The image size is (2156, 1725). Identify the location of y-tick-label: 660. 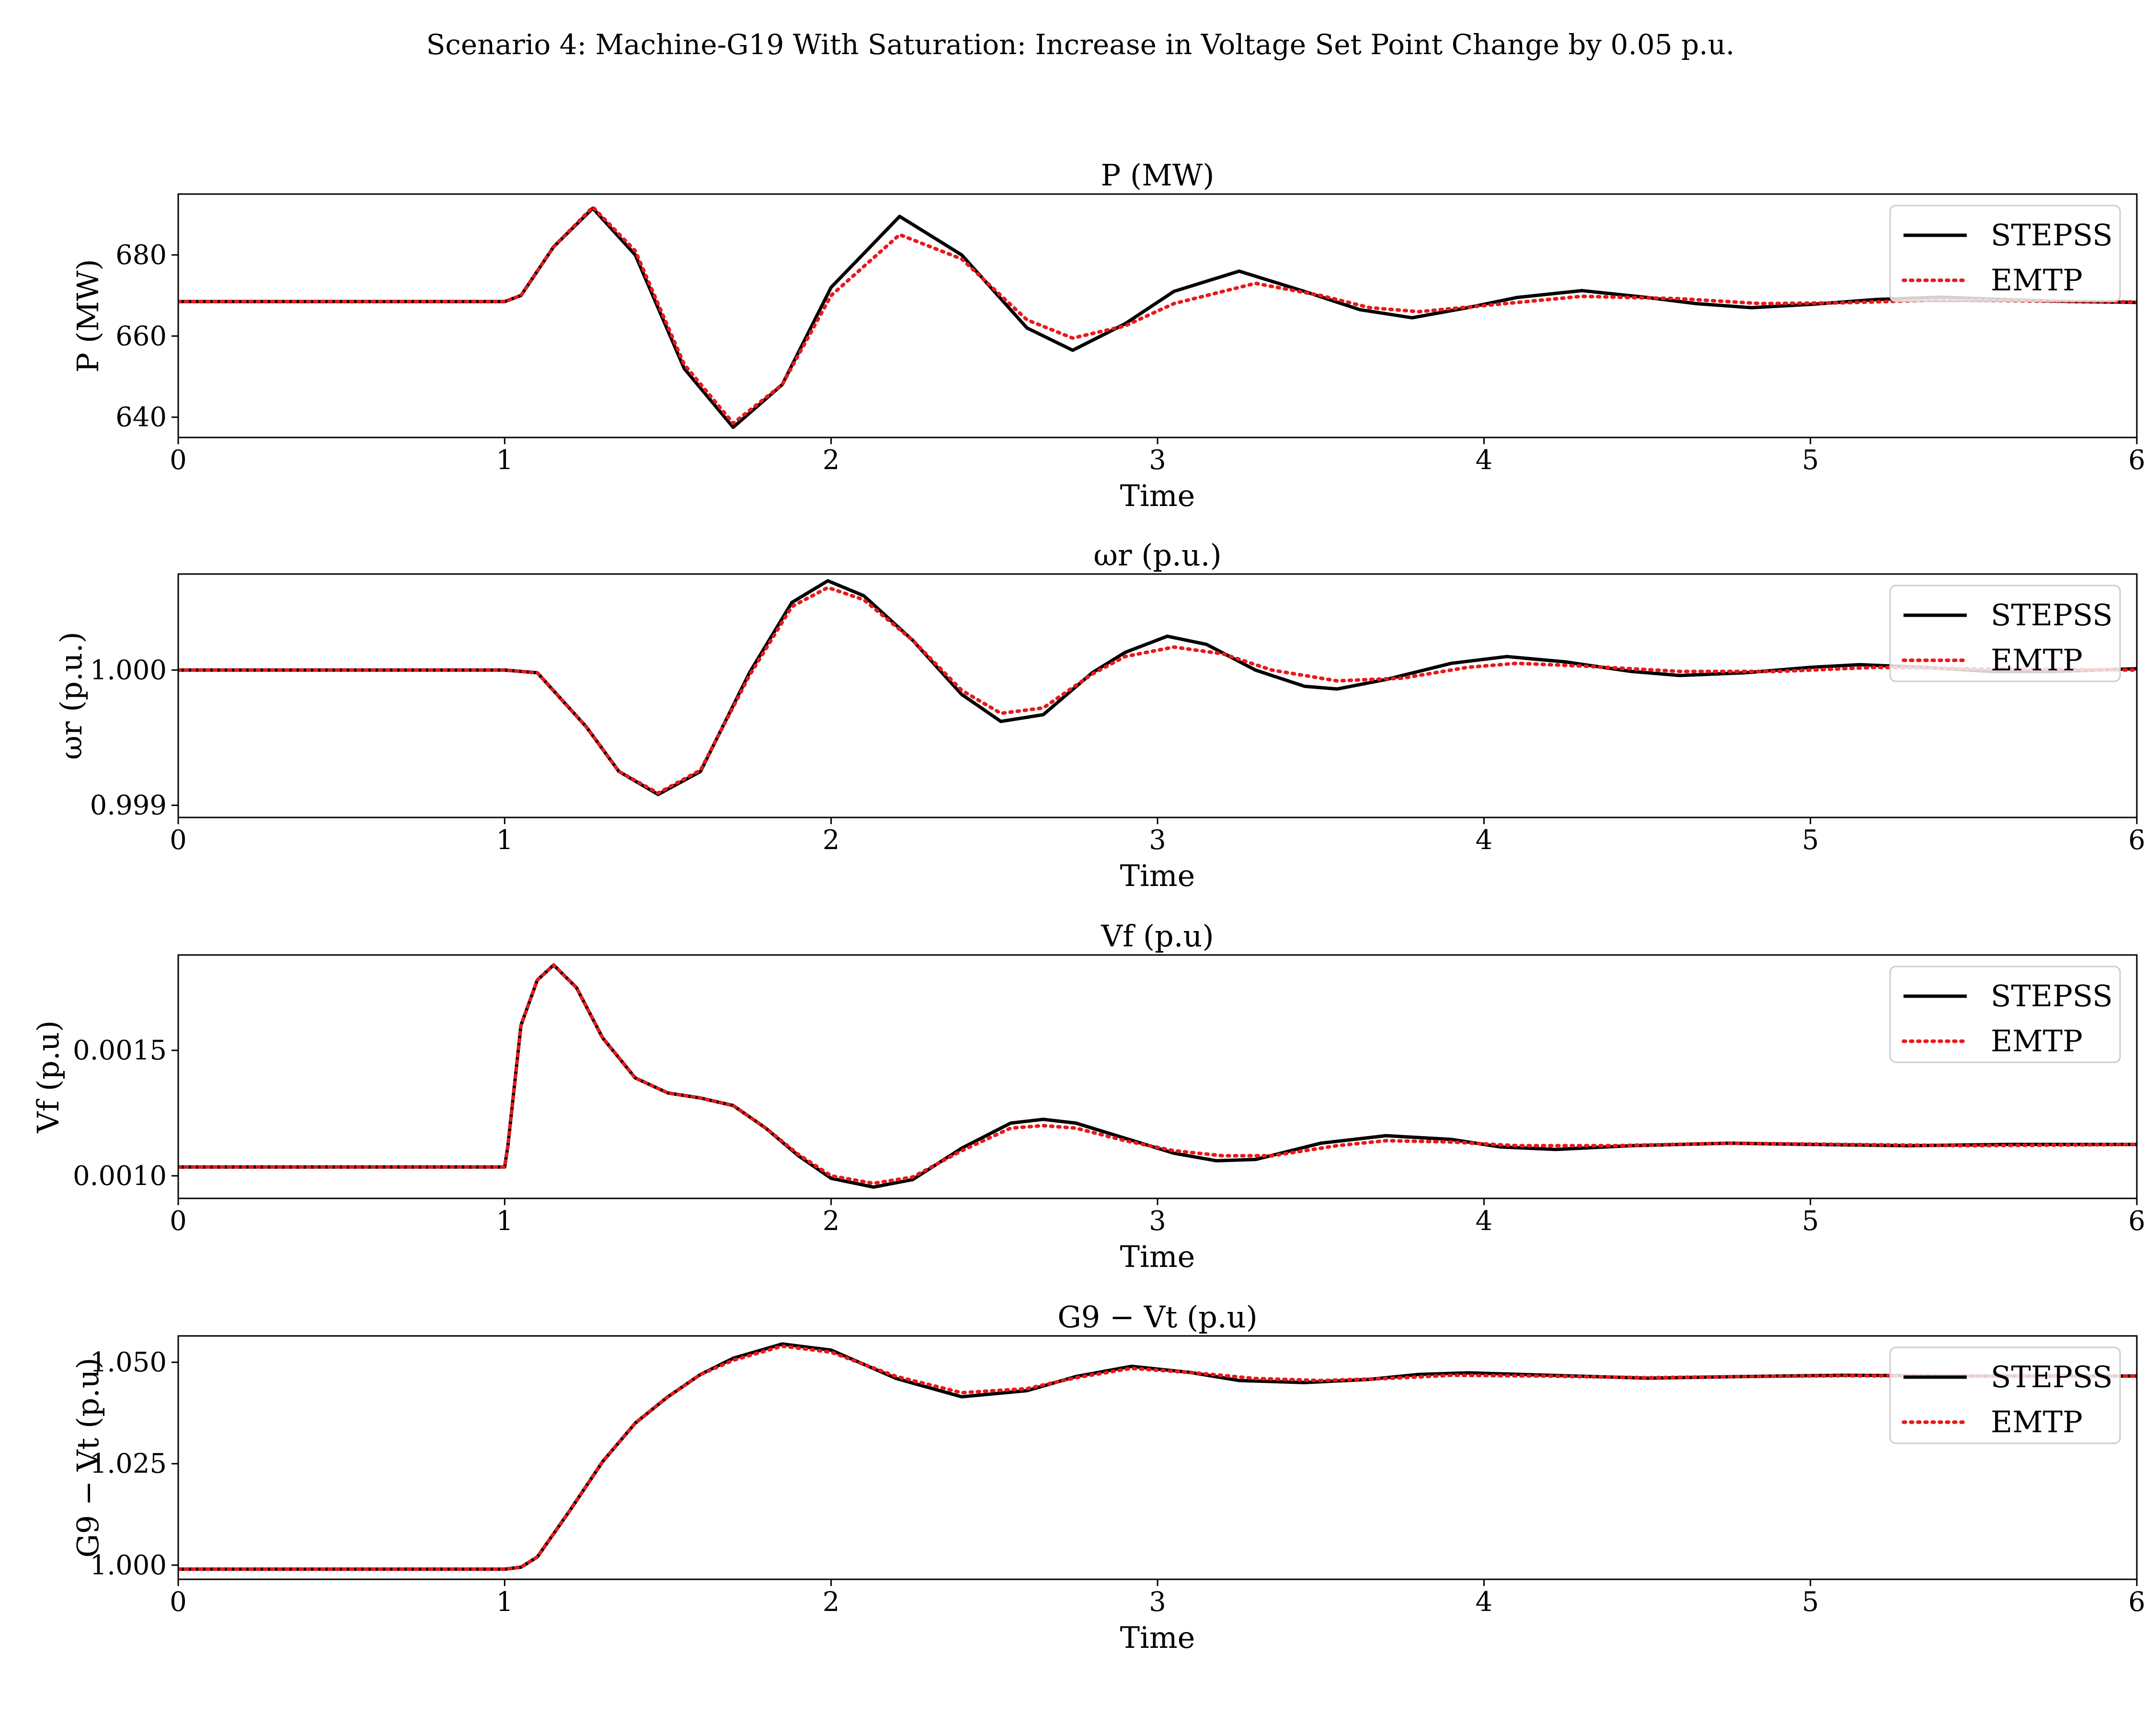
(141, 336).